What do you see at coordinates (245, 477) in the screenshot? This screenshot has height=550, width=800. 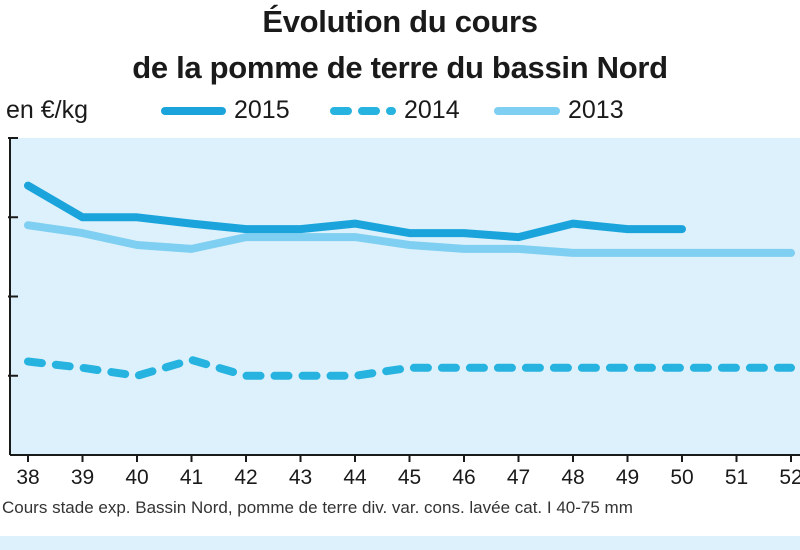 I see `x-tick-label-42: 42` at bounding box center [245, 477].